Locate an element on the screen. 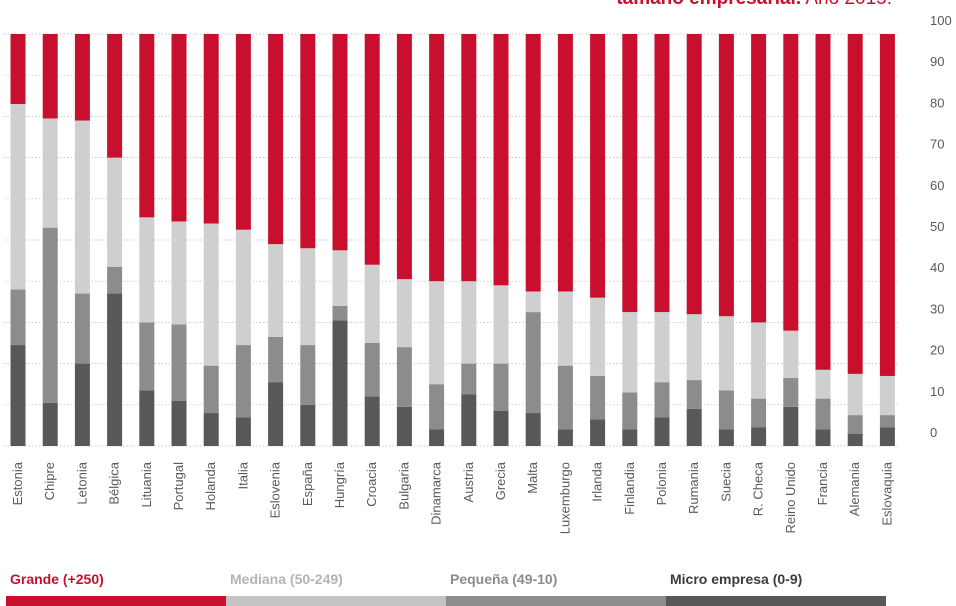 The image size is (956, 606). x-tick-label: Suecia is located at coordinates (725, 481).